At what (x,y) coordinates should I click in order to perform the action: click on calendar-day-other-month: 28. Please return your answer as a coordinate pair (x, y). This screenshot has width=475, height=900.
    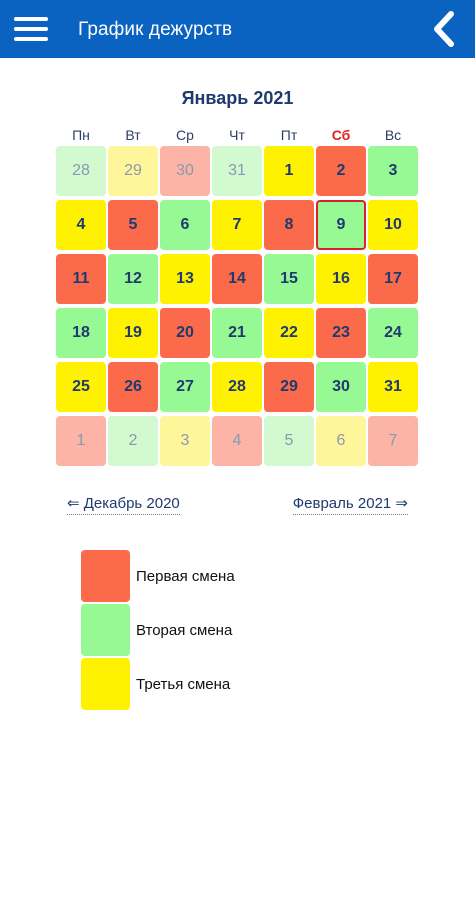
    Looking at the image, I should click on (81, 171).